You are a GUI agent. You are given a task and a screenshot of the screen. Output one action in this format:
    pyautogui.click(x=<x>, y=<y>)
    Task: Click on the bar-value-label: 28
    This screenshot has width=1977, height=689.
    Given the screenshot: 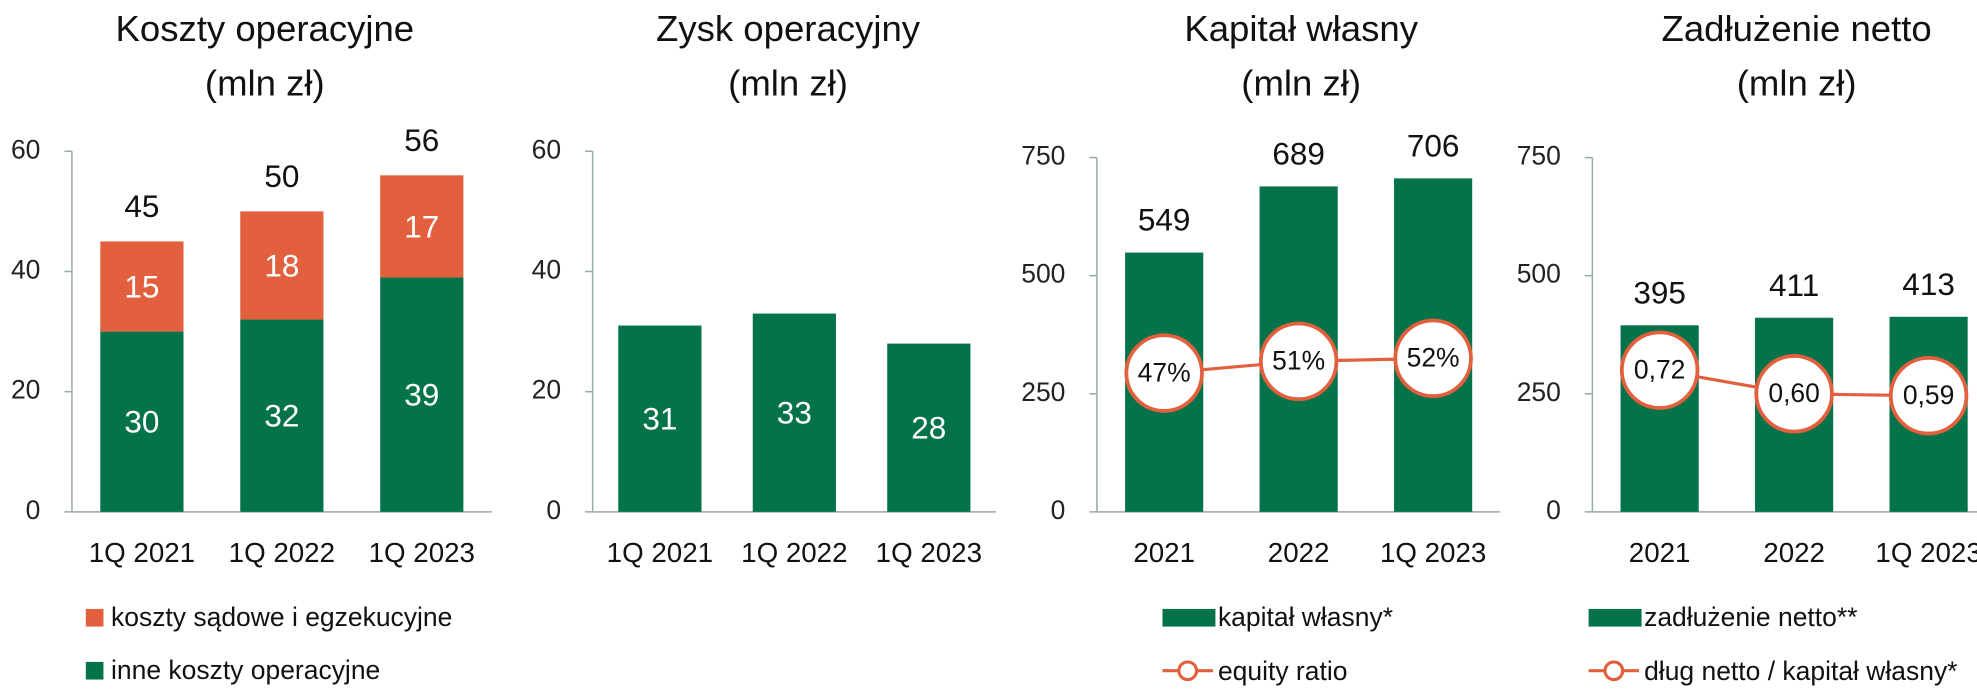 What is the action you would take?
    pyautogui.click(x=928, y=428)
    